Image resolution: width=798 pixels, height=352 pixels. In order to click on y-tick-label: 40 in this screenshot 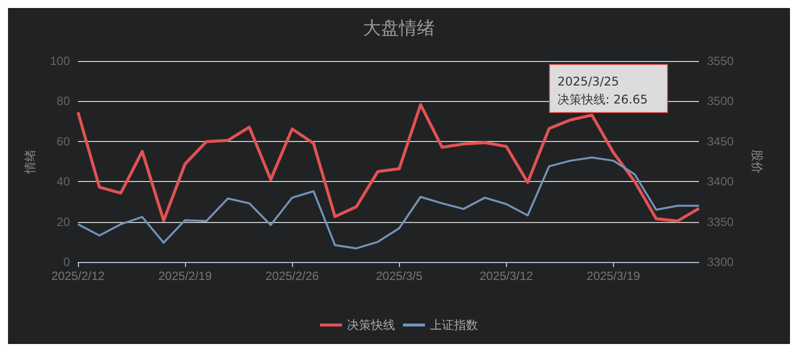, I will do `click(63, 181)`.